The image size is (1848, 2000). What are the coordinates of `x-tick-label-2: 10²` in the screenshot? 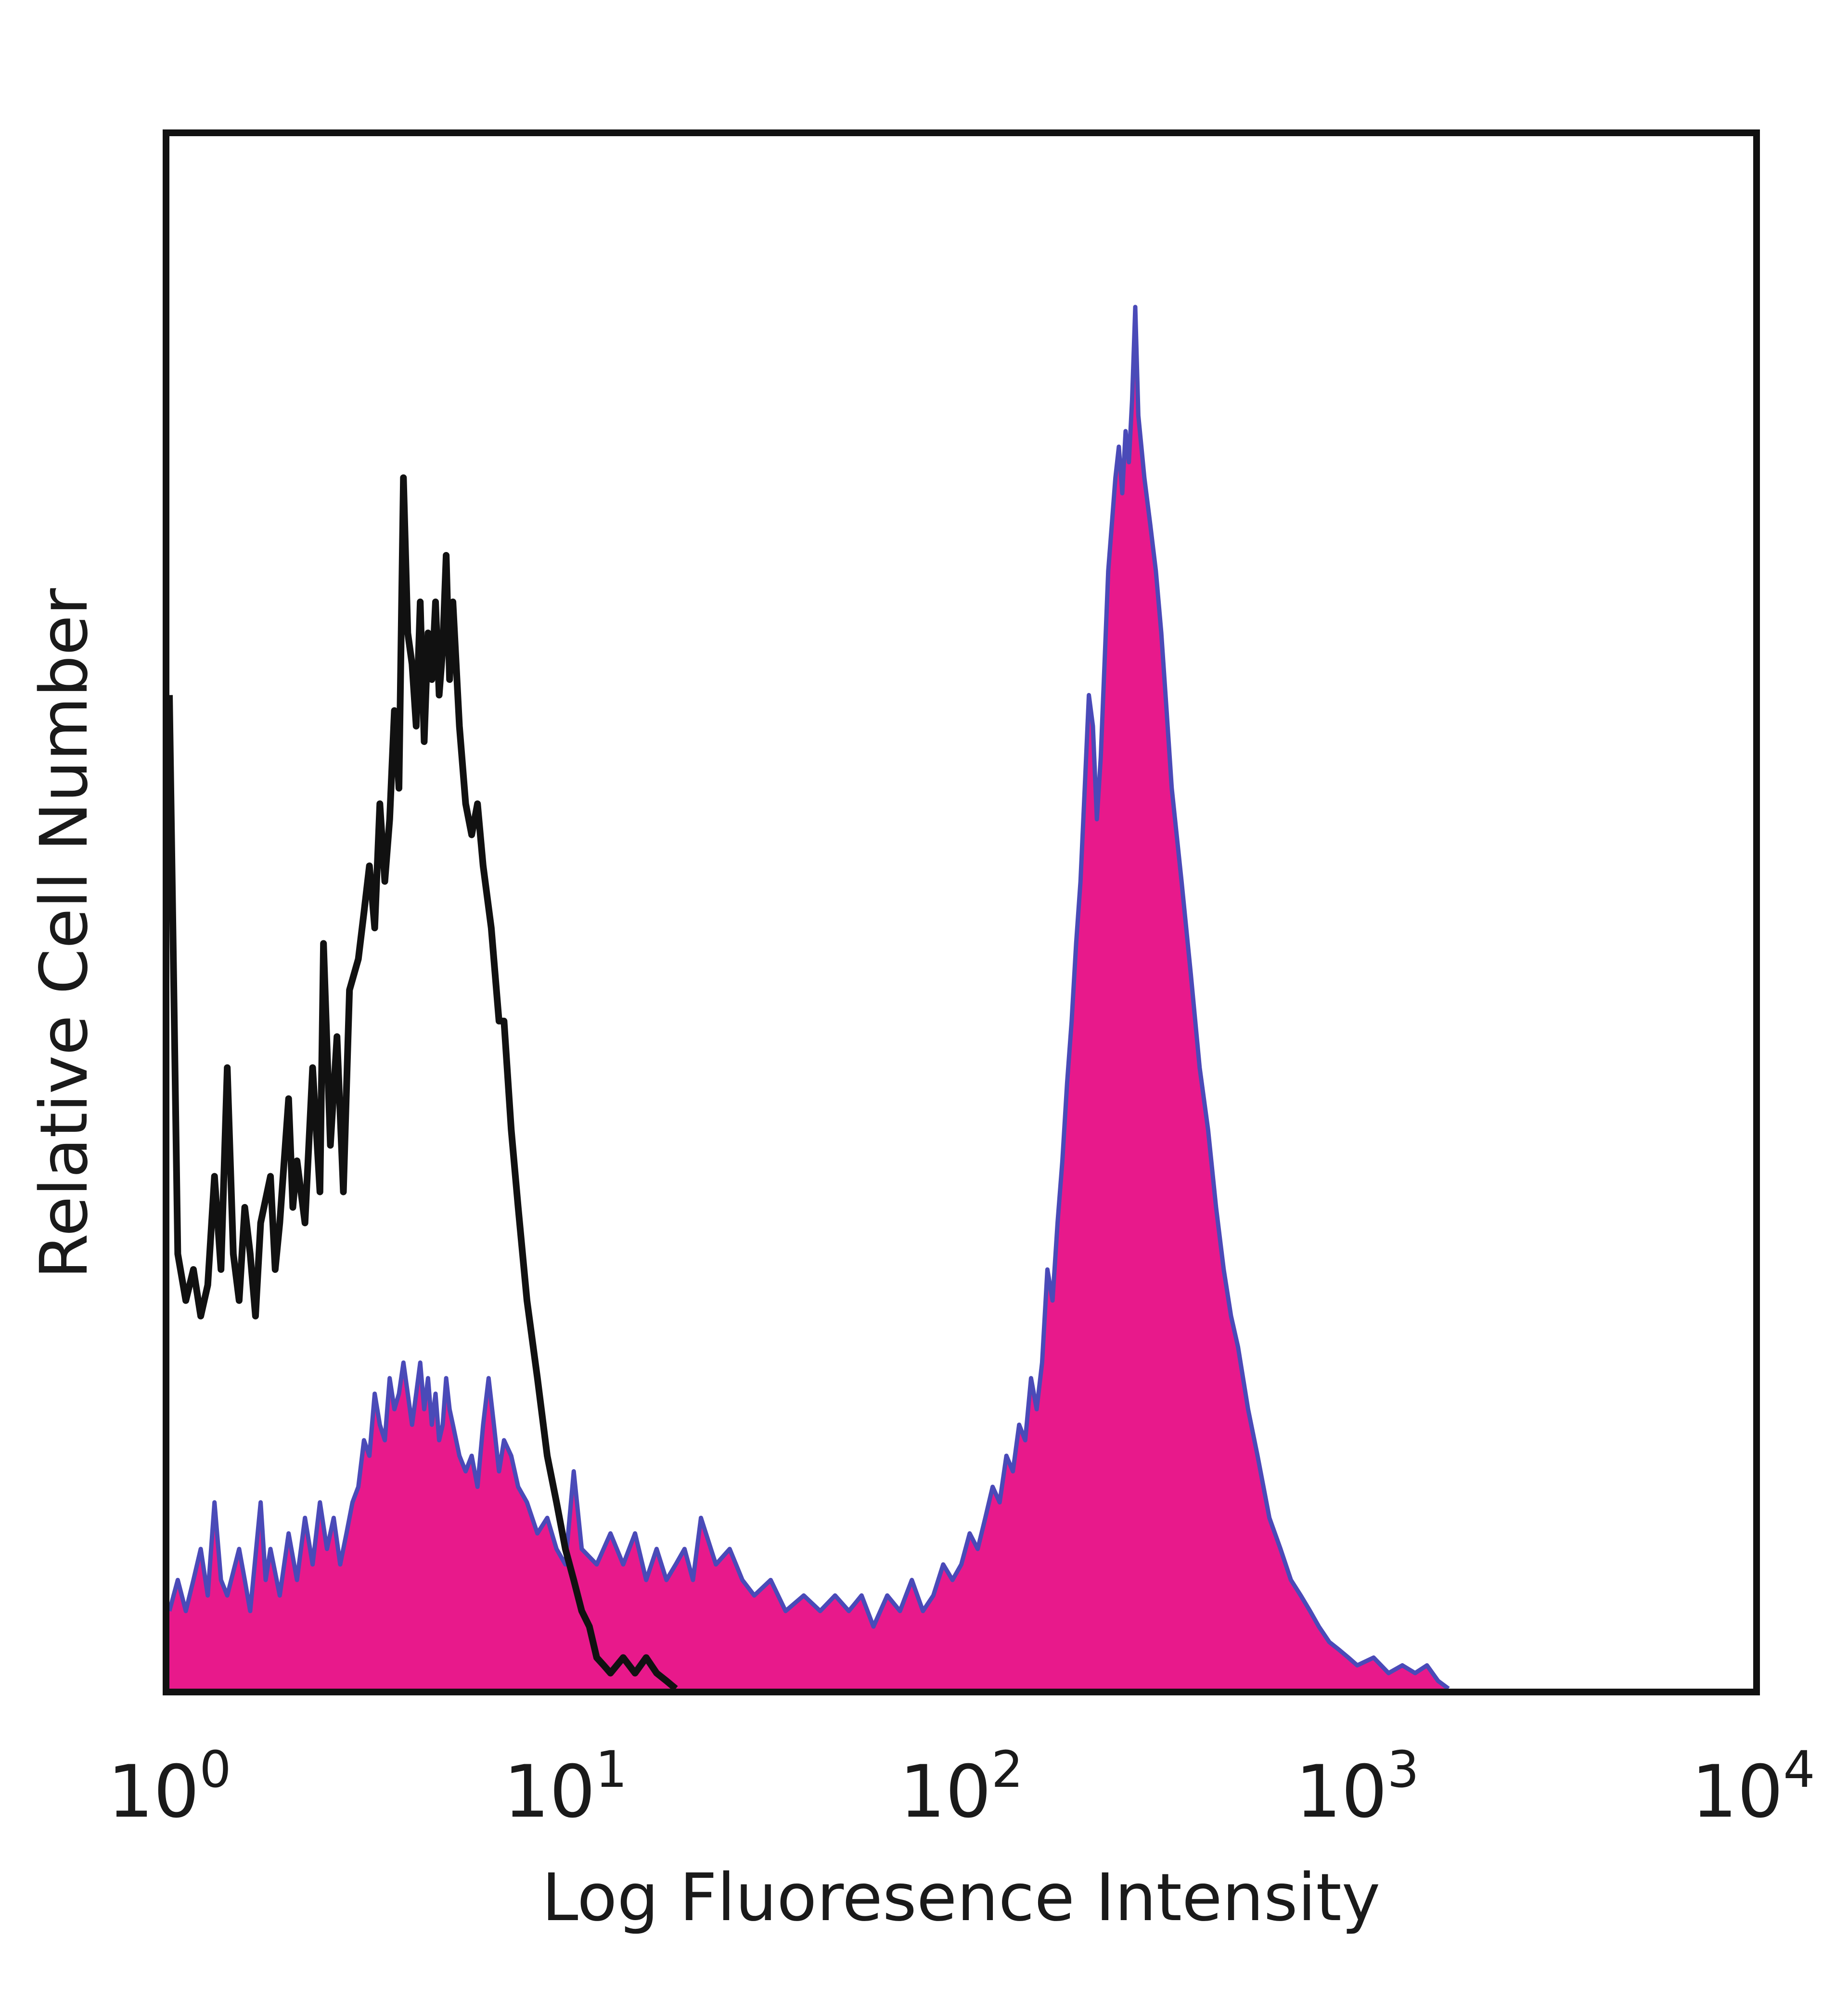 It's located at (961, 1787).